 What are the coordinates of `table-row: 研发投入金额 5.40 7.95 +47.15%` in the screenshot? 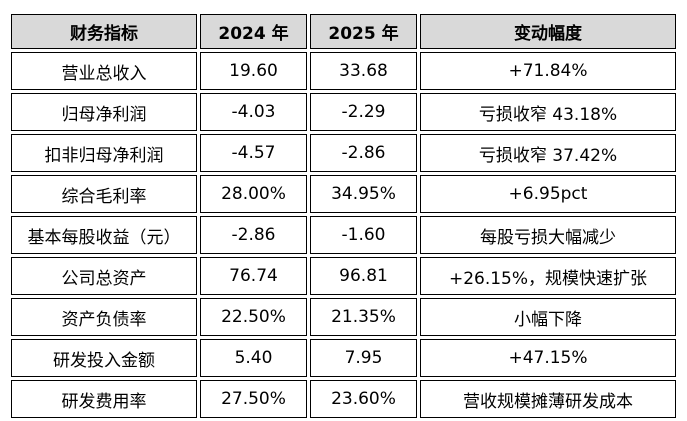 It's located at (343, 358).